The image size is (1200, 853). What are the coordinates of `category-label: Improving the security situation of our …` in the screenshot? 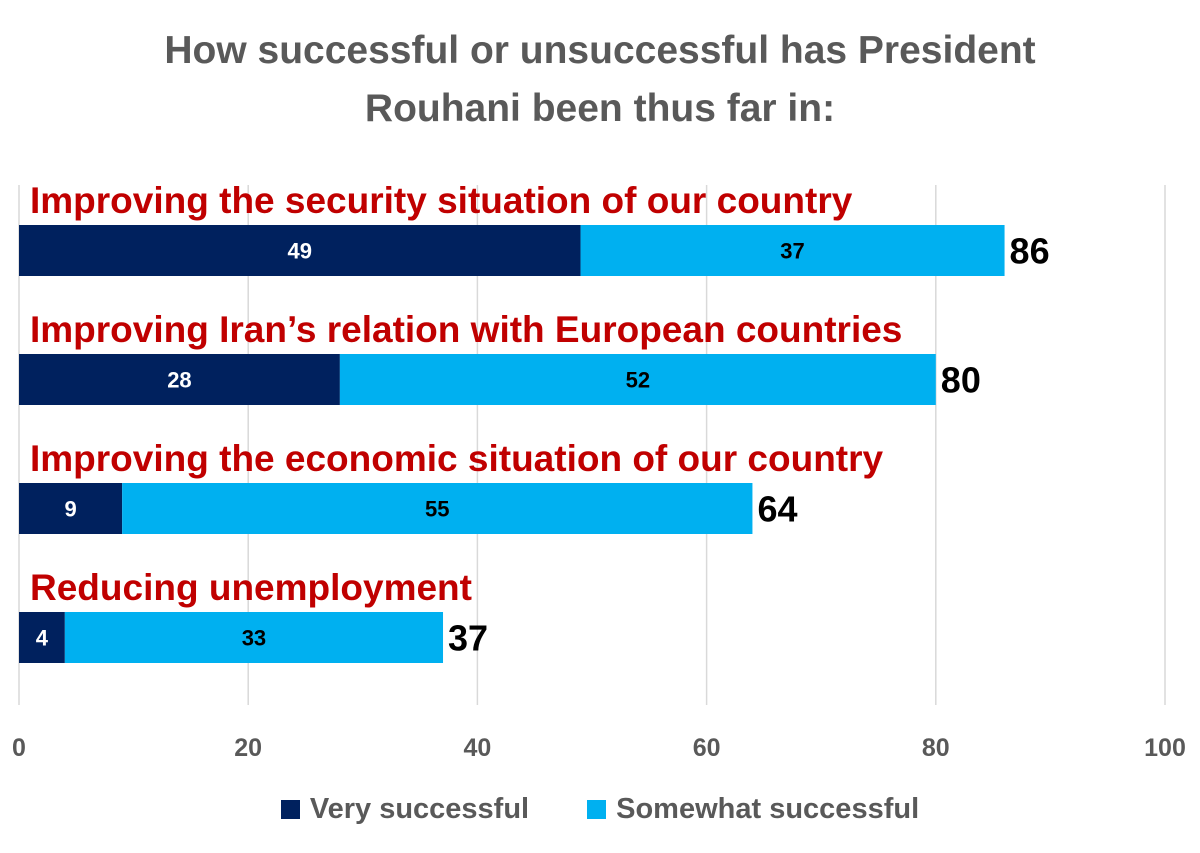 It's located at (441, 200).